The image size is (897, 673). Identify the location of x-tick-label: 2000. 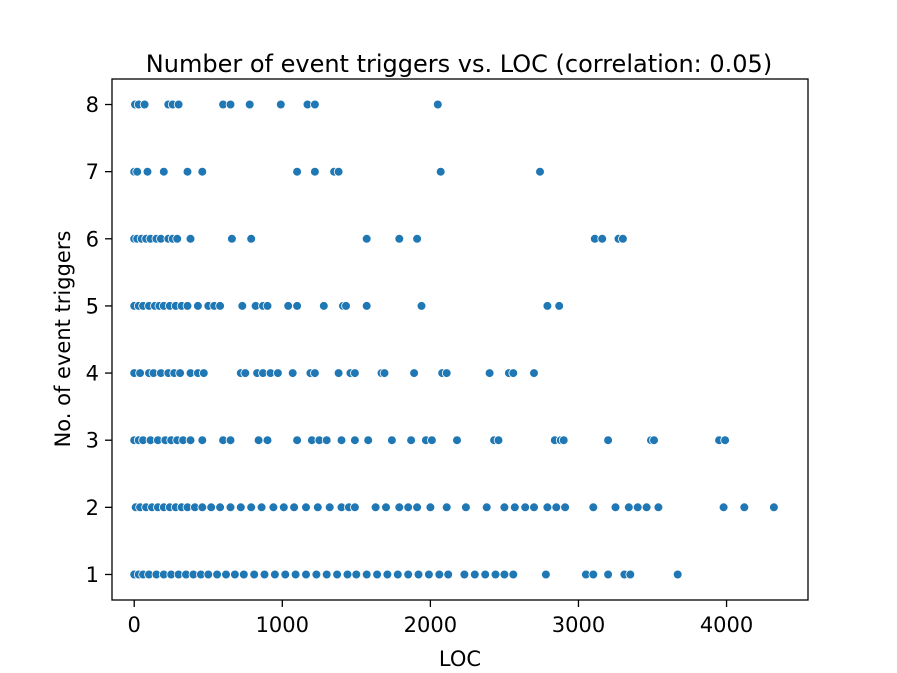
(430, 625).